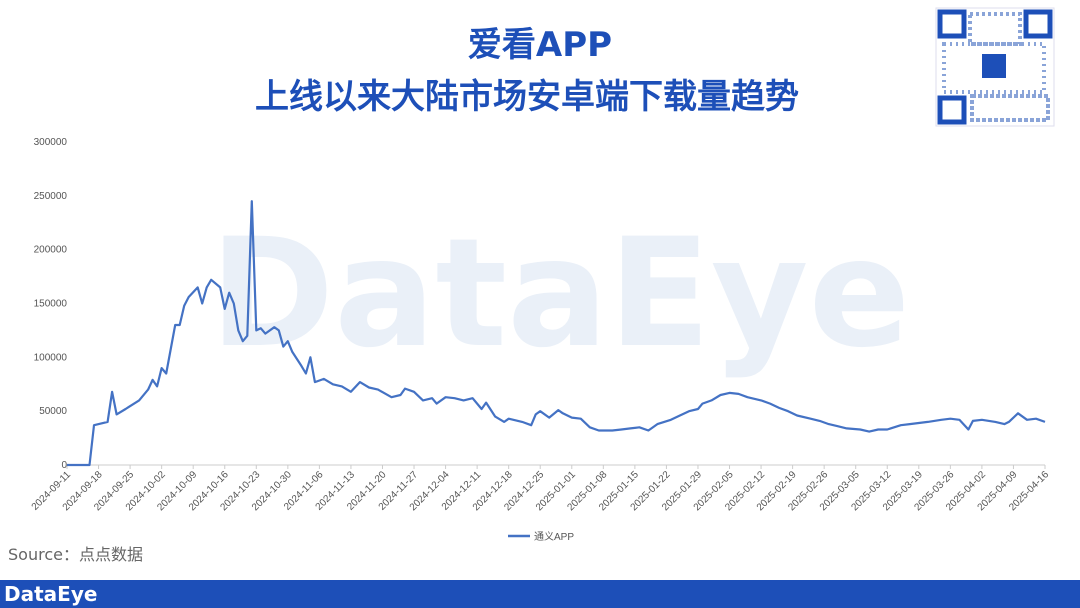  Describe the element at coordinates (75, 554) in the screenshot. I see `source-note: Source：点点数据` at that location.